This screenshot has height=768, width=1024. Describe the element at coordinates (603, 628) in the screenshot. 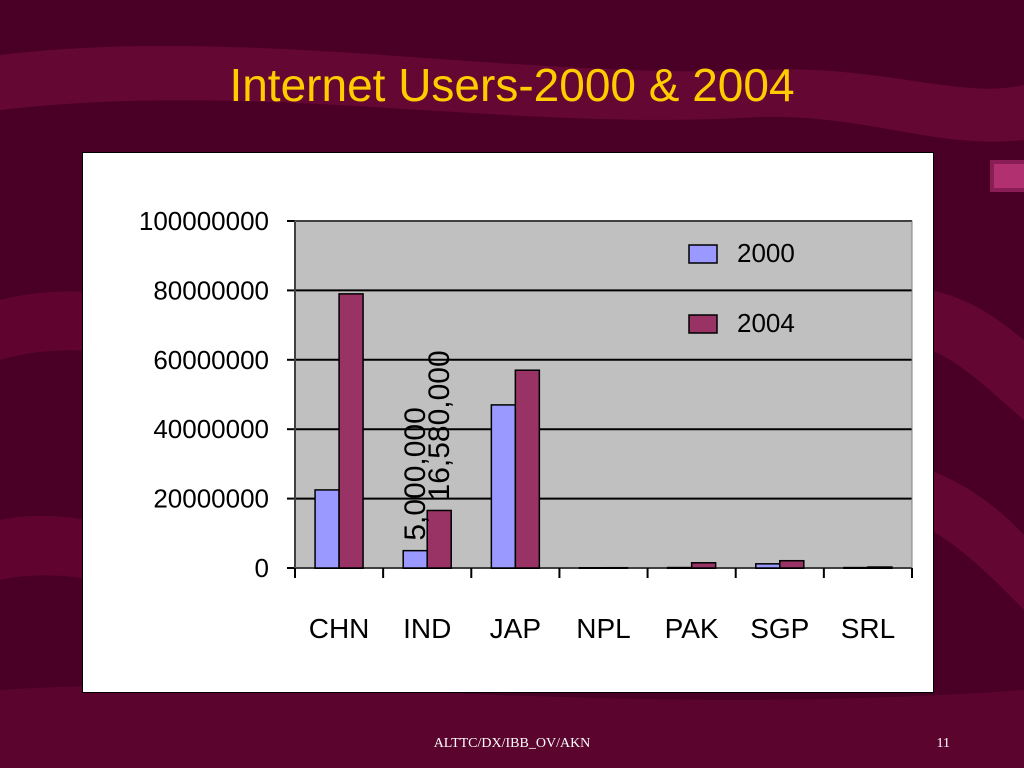

I see `x-category-label: NPL` at that location.